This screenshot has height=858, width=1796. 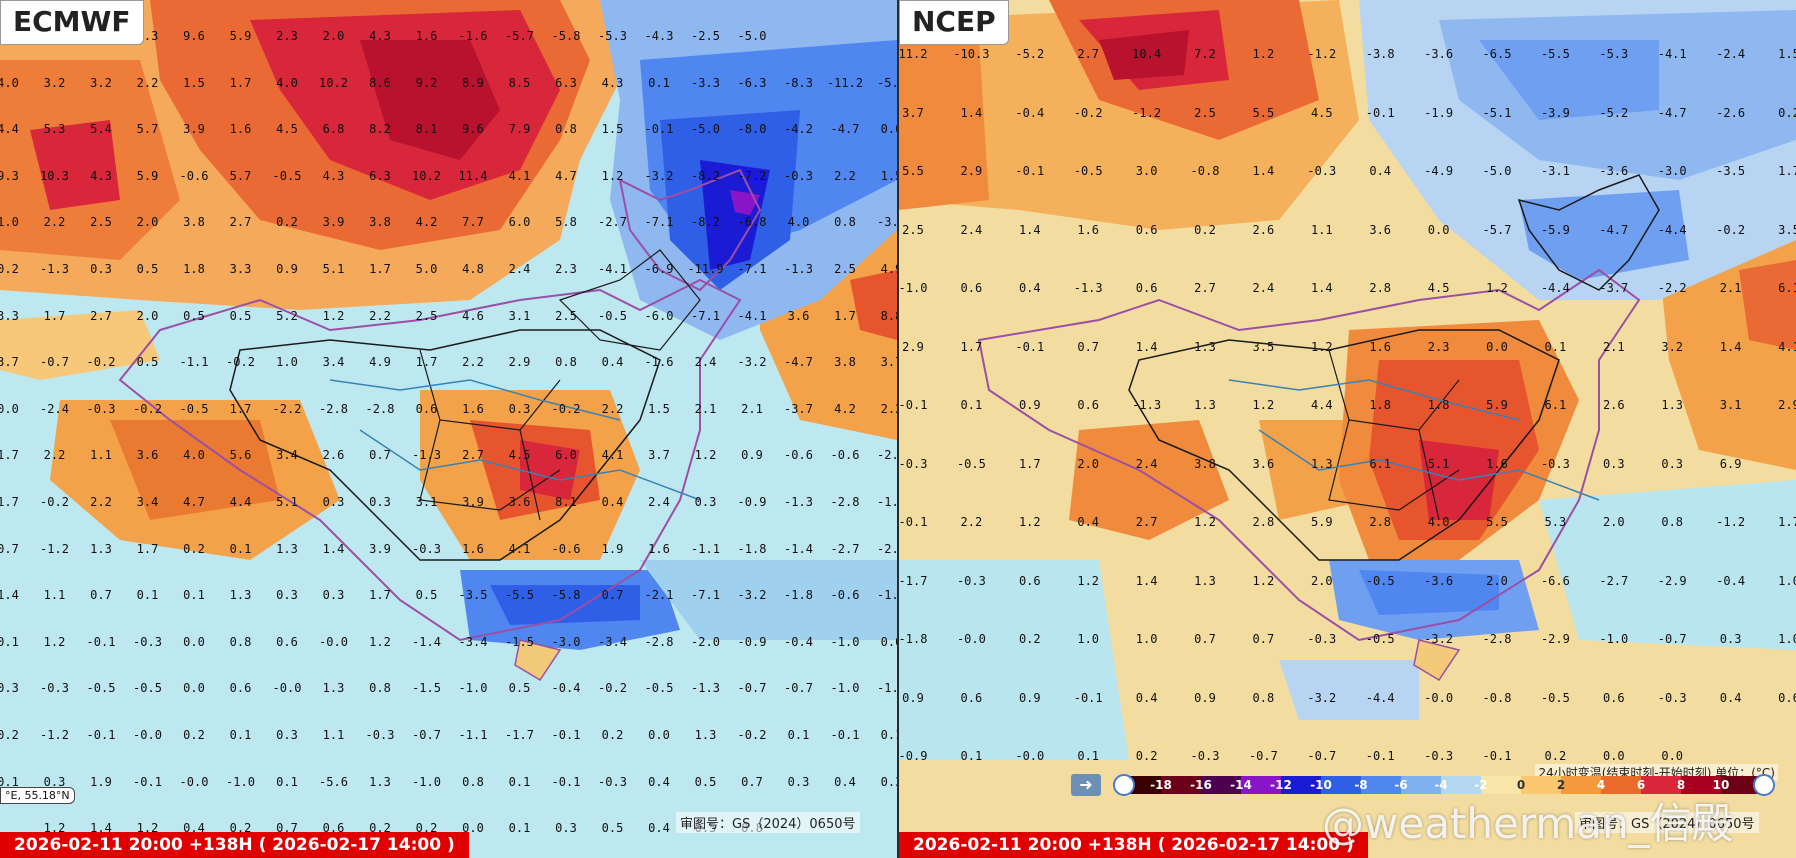 What do you see at coordinates (1613, 405) in the screenshot?
I see `grid-value: 2.6` at bounding box center [1613, 405].